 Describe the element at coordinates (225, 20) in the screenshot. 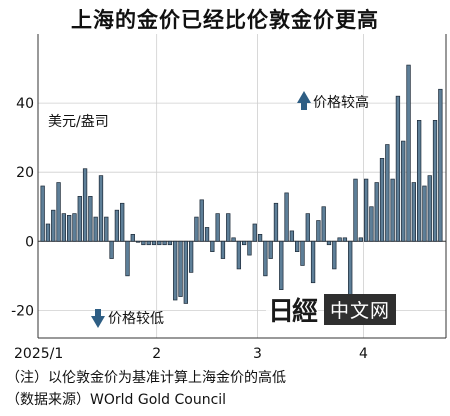

I see `chart-title: 上海的金价已经比伦敦金价更高` at that location.